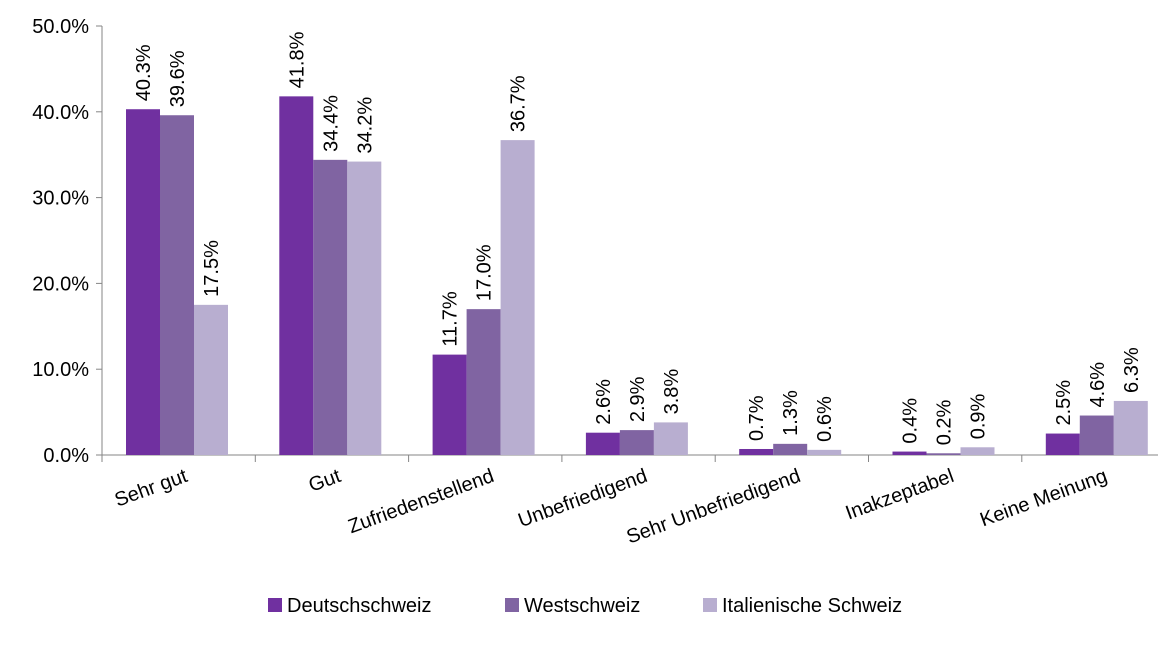 The width and height of the screenshot is (1162, 646). I want to click on x-category-label: Keine Meinung, so click(1043, 498).